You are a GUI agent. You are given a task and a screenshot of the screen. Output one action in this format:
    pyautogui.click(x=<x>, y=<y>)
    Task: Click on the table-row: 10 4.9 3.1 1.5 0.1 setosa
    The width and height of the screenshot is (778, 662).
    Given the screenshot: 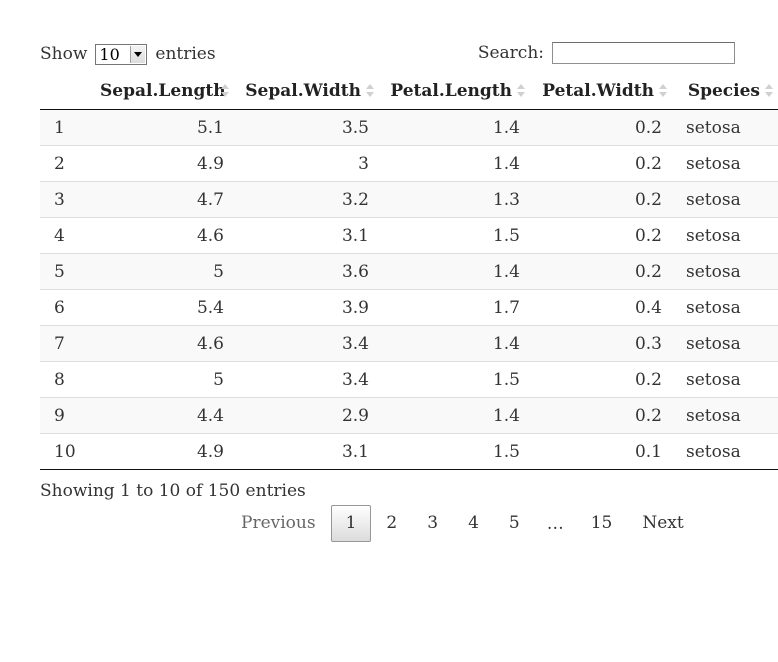 What is the action you would take?
    pyautogui.click(x=409, y=451)
    